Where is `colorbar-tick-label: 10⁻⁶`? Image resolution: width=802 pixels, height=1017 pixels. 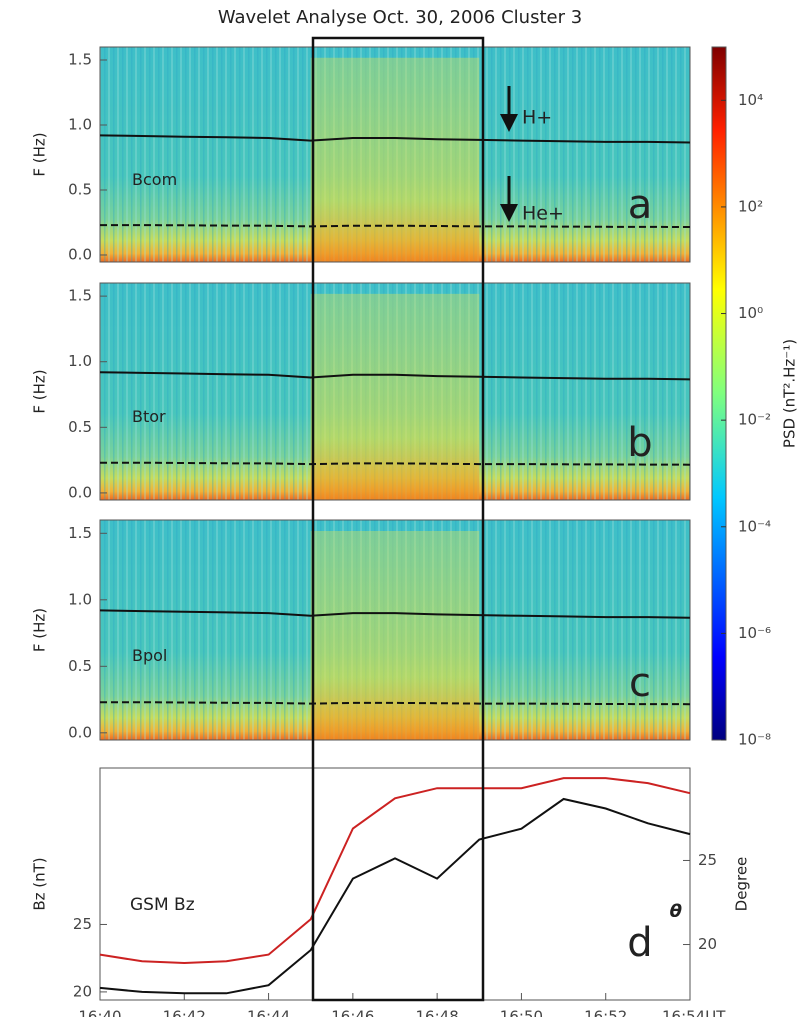
colorbar-tick-label: 10⁻⁶ is located at coordinates (754, 633).